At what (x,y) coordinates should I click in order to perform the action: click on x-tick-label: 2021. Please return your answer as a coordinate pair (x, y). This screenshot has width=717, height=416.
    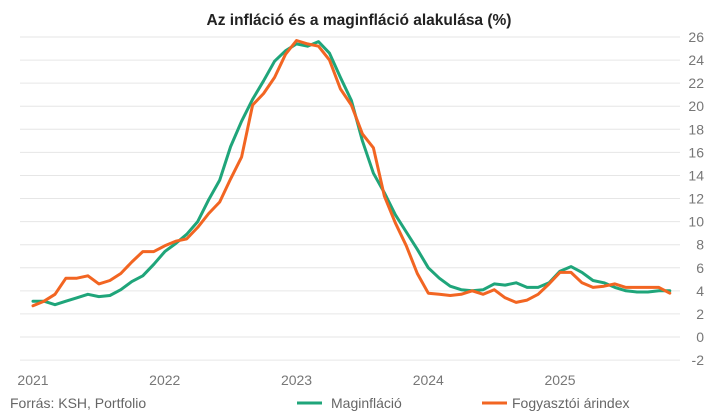
    Looking at the image, I should click on (32, 380).